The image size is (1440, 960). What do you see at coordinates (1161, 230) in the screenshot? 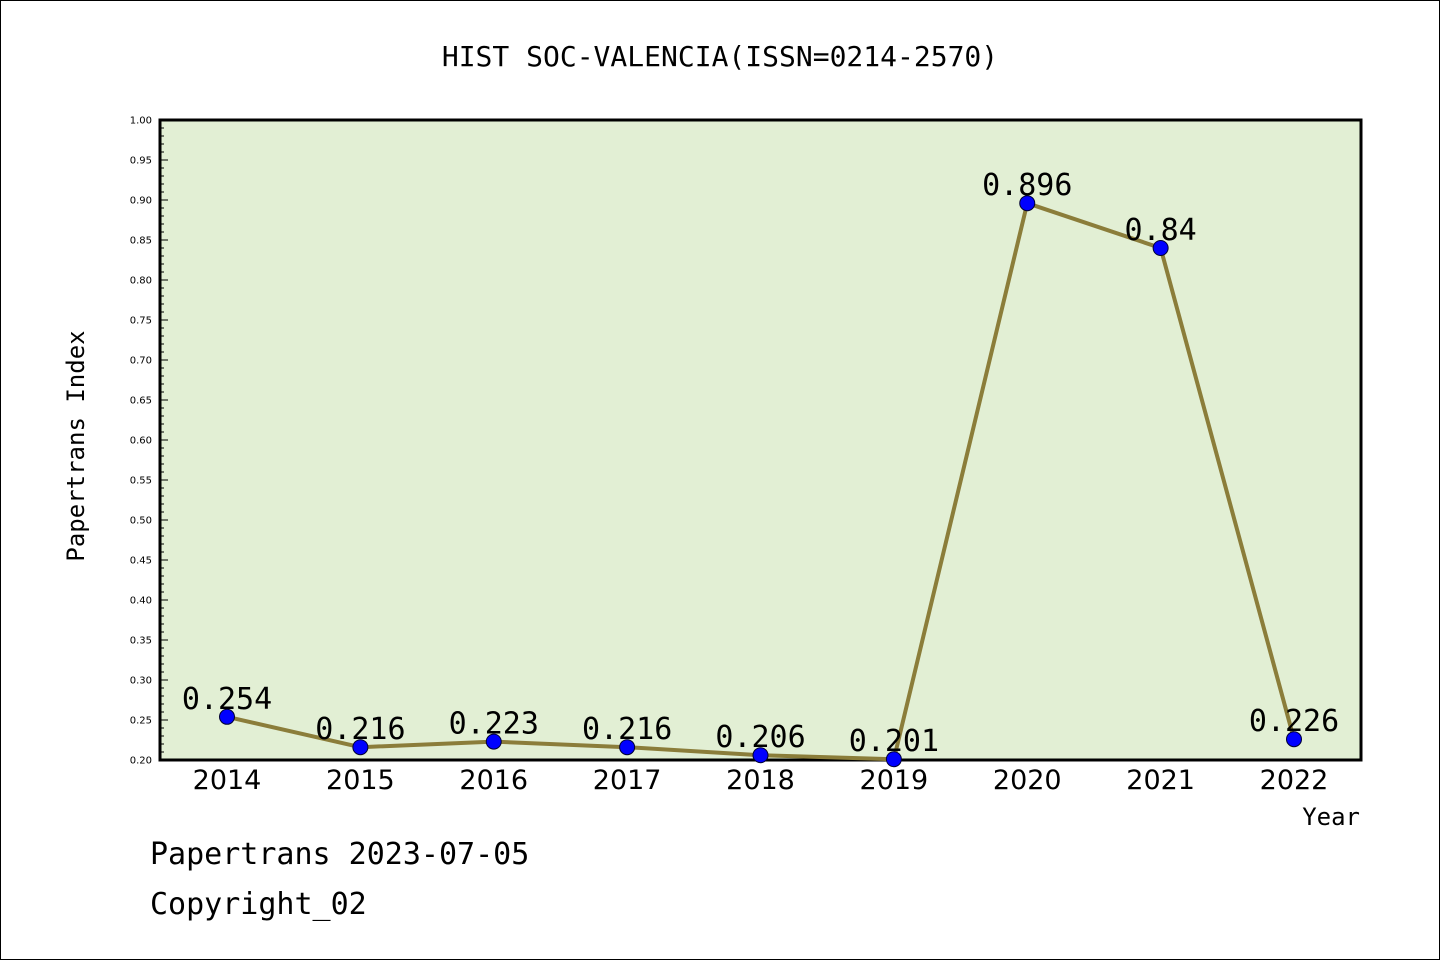
I see `data-label: 0.84` at bounding box center [1161, 230].